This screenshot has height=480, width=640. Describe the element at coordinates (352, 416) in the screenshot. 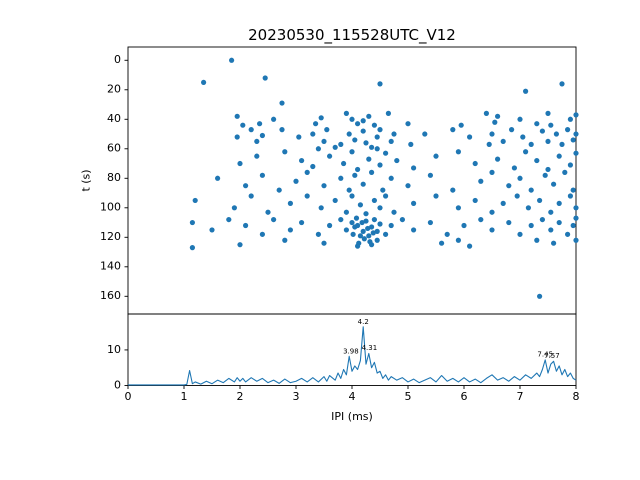

I see `x-axis-label: IPI (ms)` at that location.